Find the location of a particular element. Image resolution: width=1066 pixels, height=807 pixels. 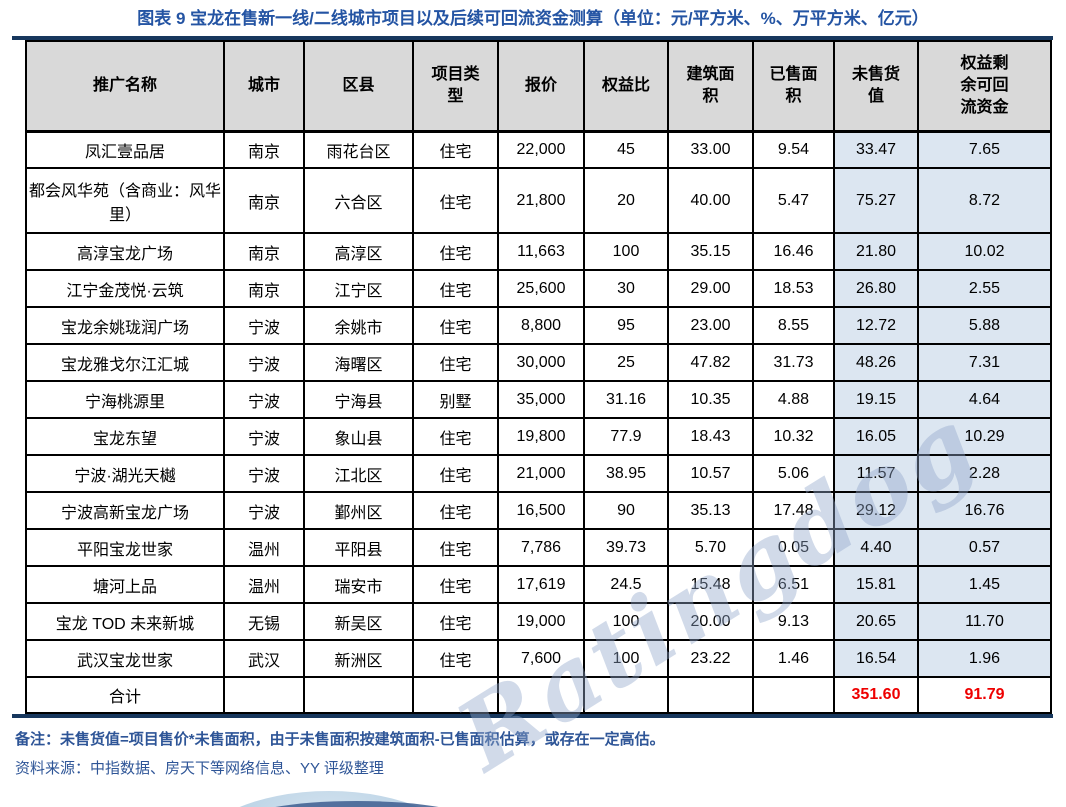

cell-unsold-value: 21.80 is located at coordinates (876, 251).